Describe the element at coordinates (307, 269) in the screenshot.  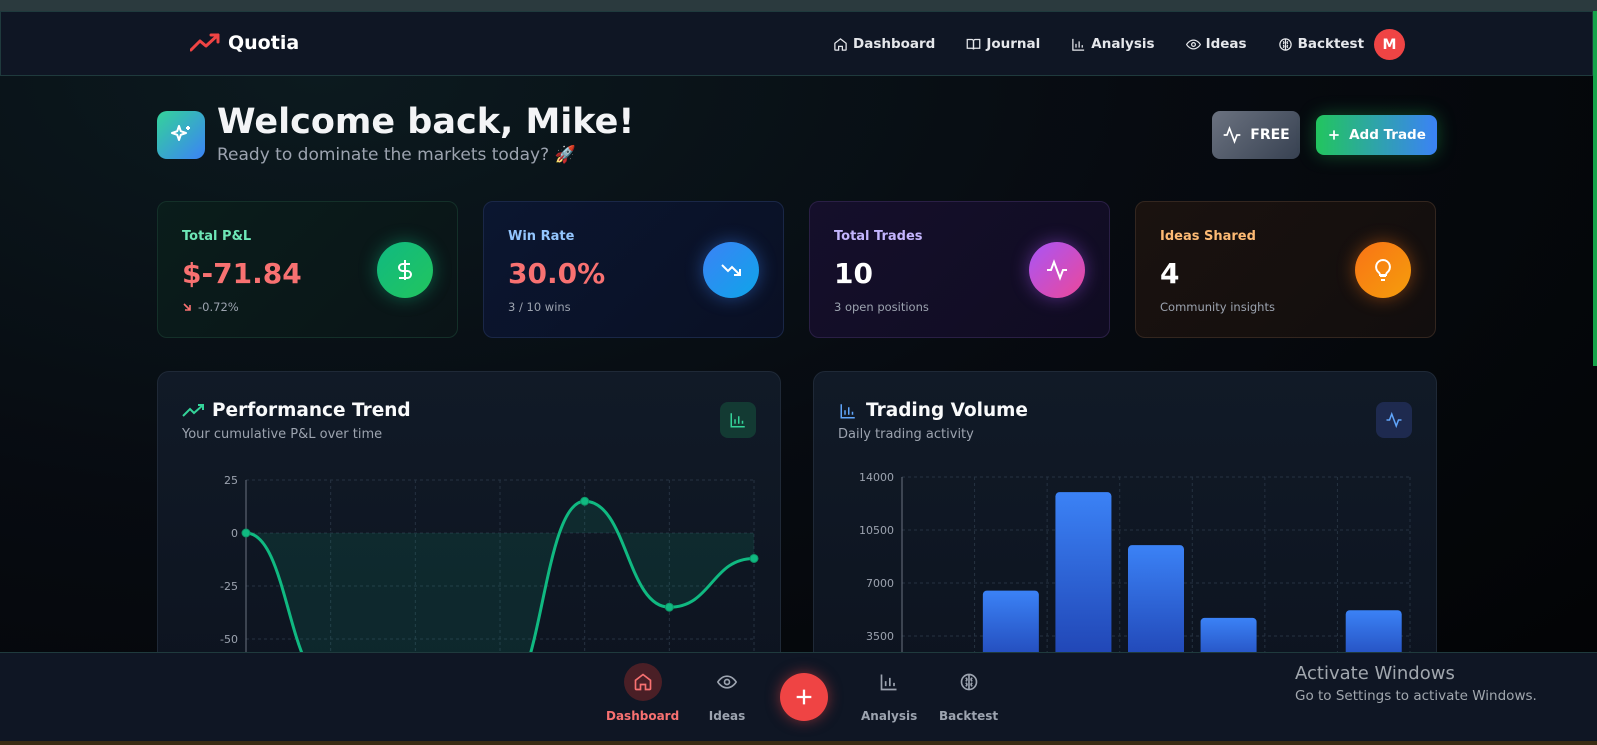
I see `stat-card-total-pnl: Total P&L $-71.84 -0.72%` at that location.